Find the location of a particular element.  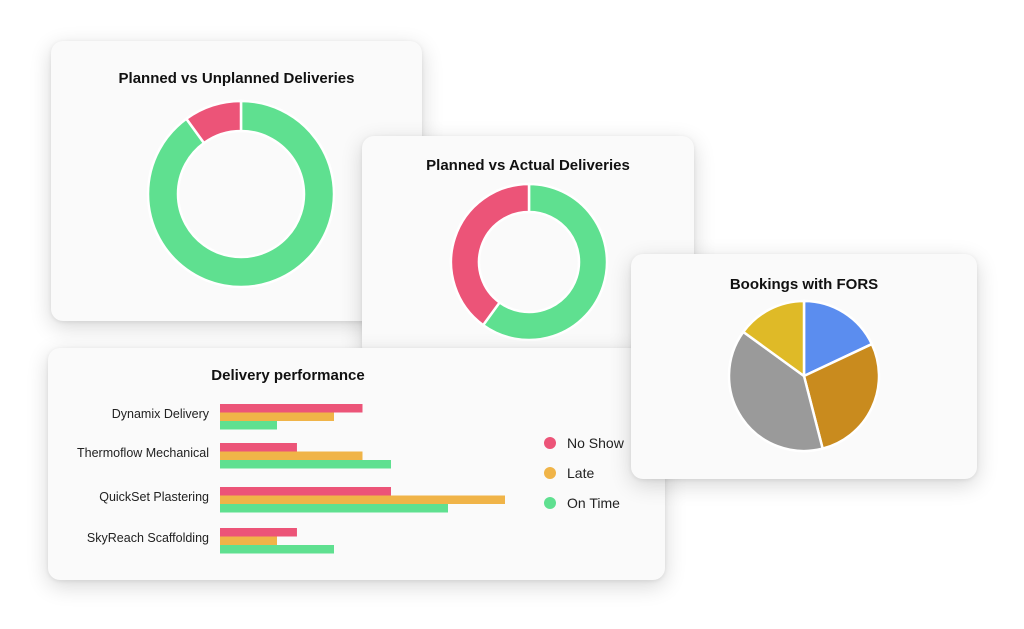

donut-chart-actual is located at coordinates (529, 262).